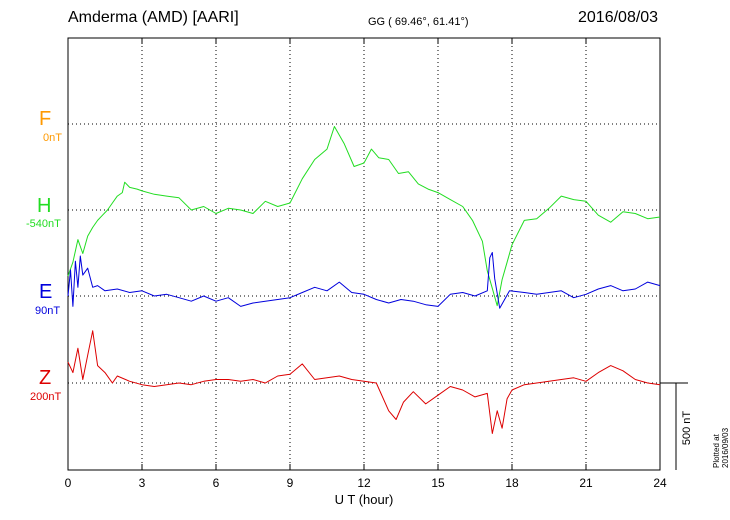  What do you see at coordinates (512, 483) in the screenshot?
I see `x-tick-label: 18` at bounding box center [512, 483].